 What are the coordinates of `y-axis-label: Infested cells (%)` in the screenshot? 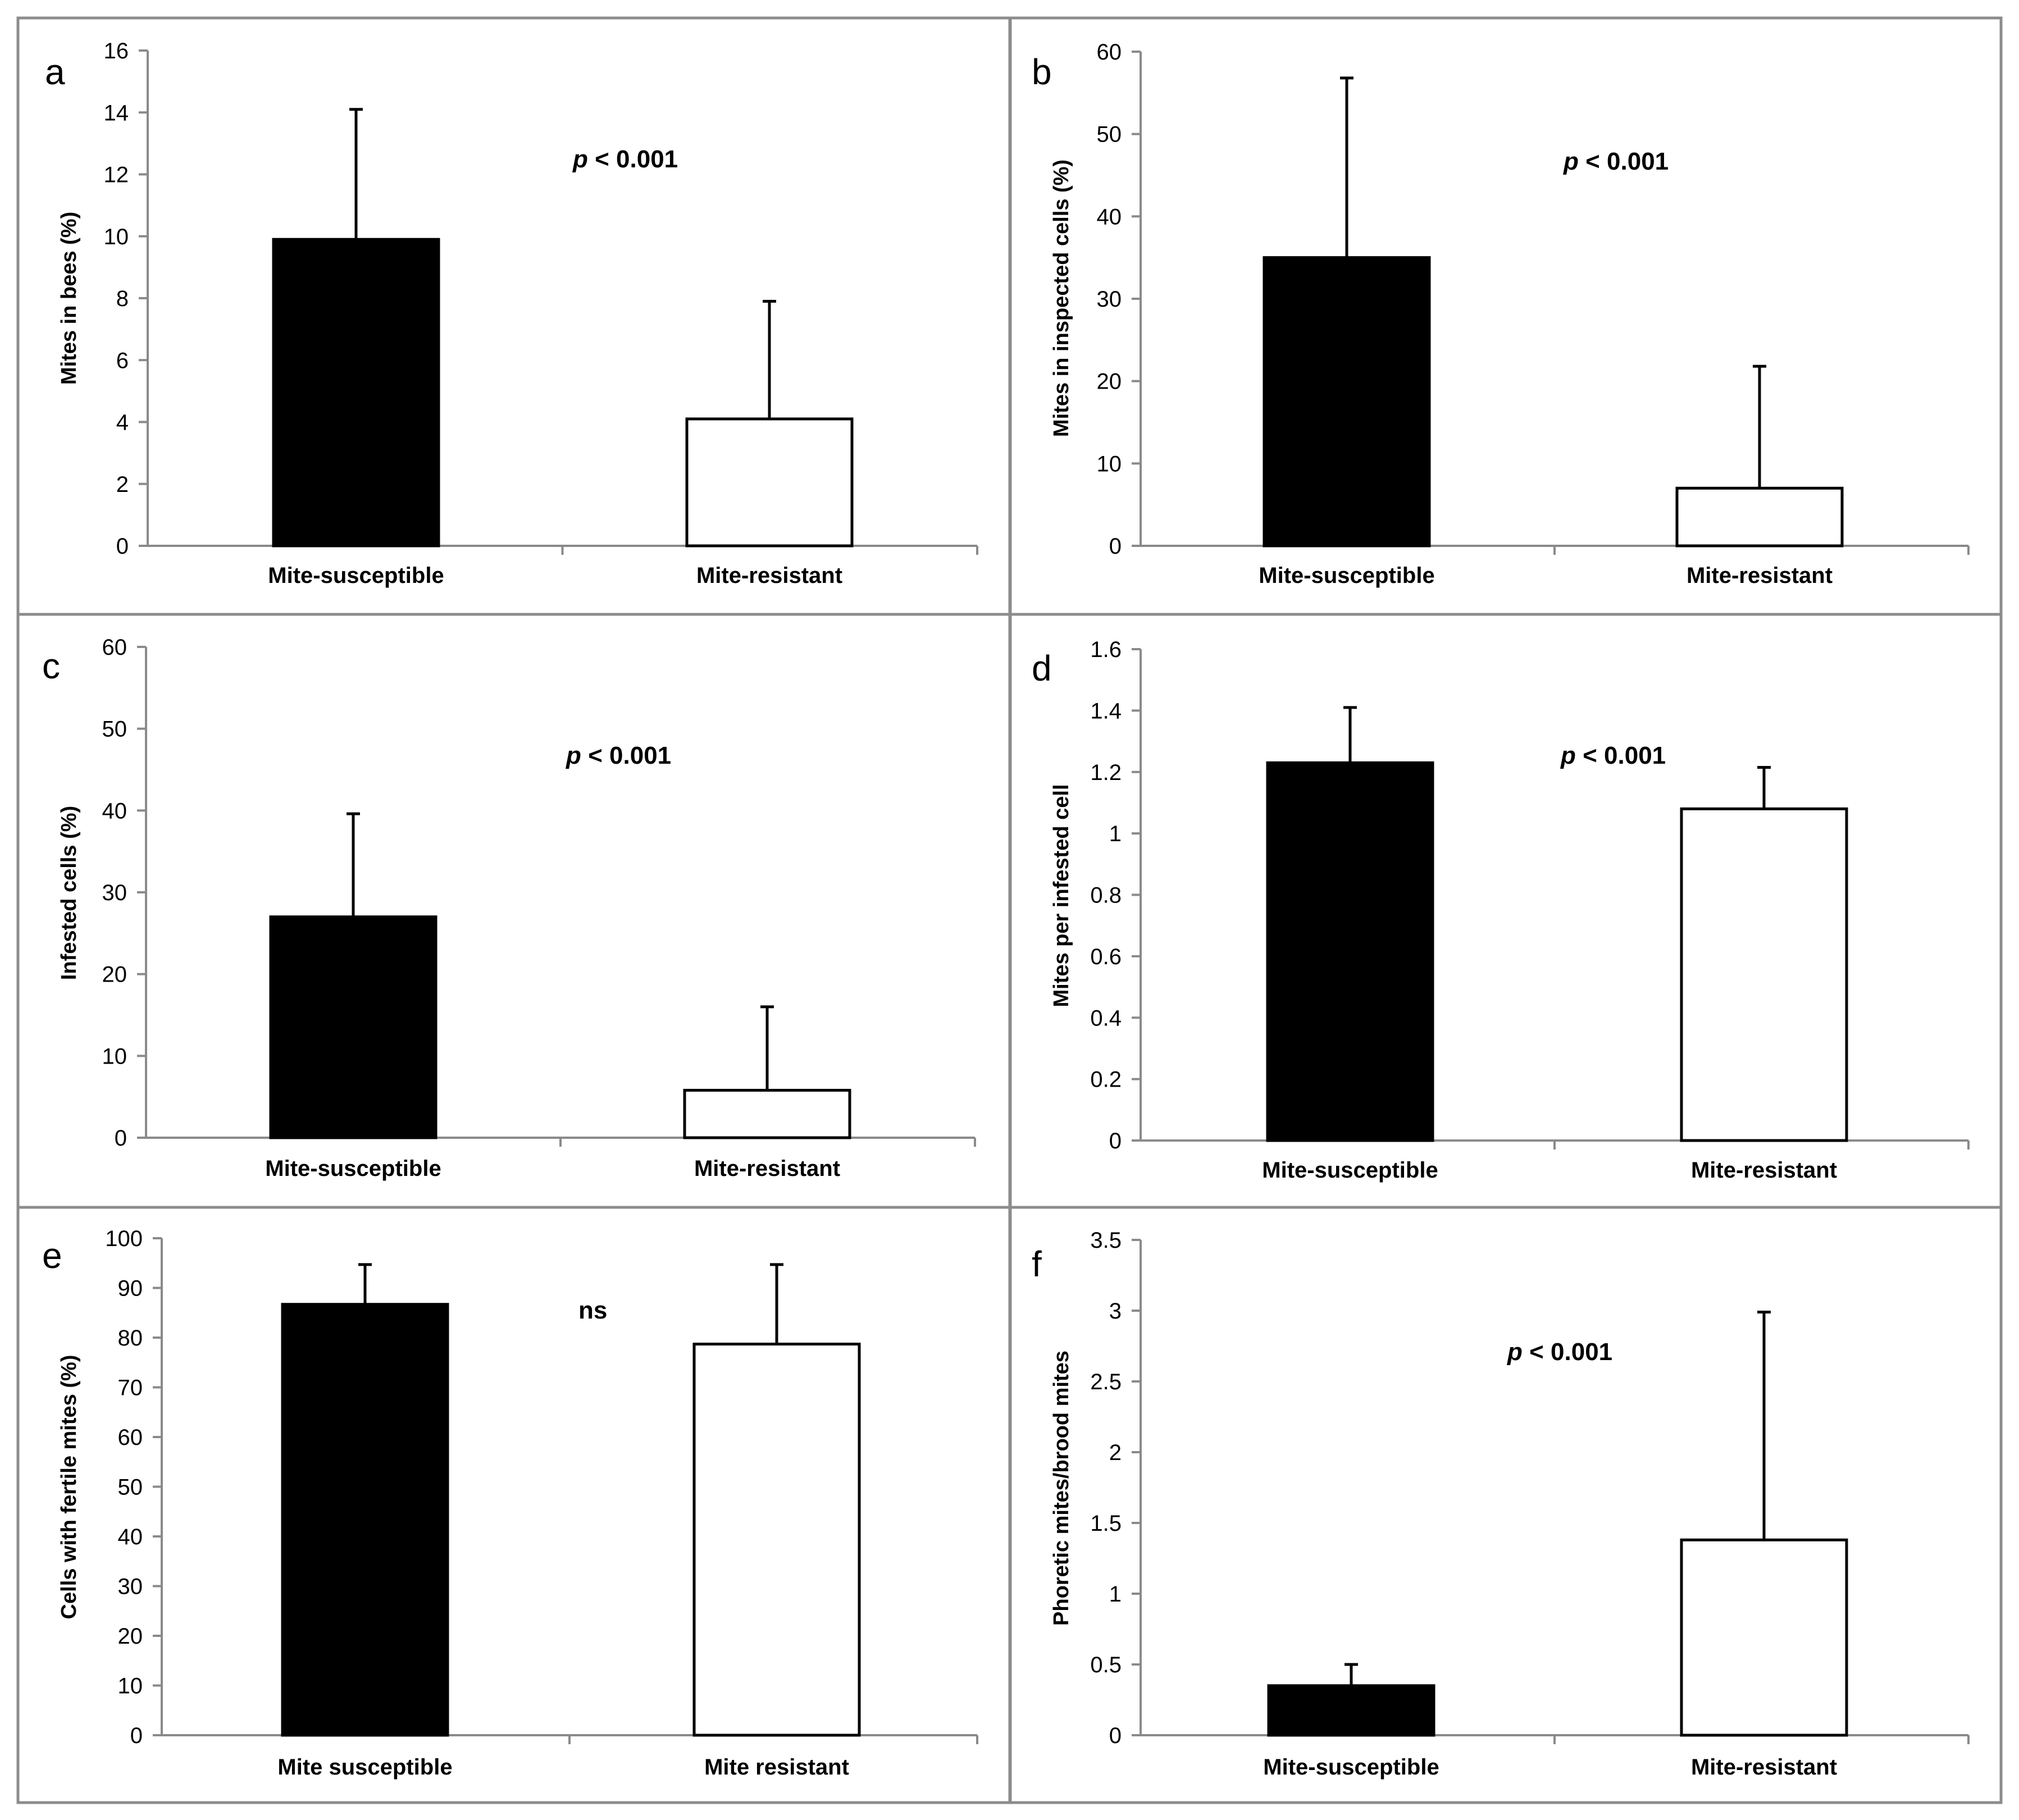 It's located at (69, 893).